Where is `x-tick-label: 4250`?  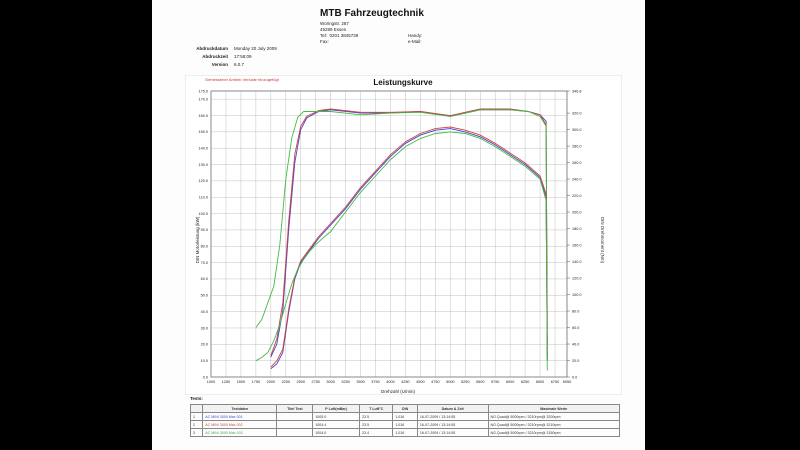
x-tick-label: 4250 is located at coordinates (405, 382).